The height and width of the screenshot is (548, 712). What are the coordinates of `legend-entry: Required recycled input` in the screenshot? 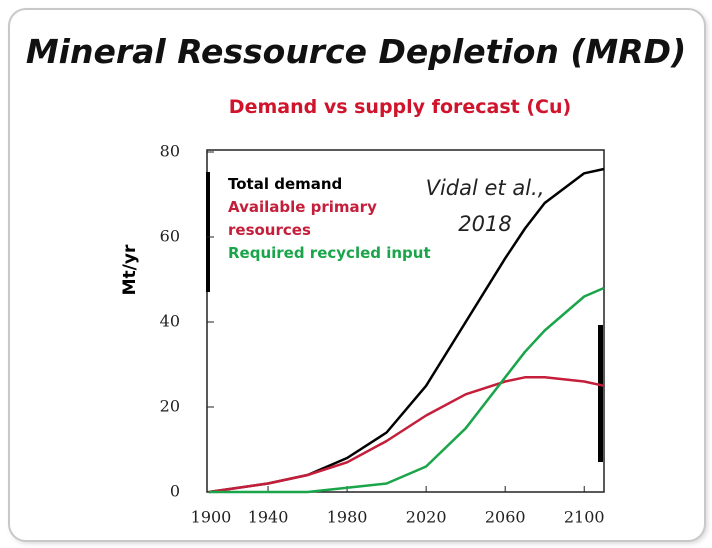 It's located at (329, 253).